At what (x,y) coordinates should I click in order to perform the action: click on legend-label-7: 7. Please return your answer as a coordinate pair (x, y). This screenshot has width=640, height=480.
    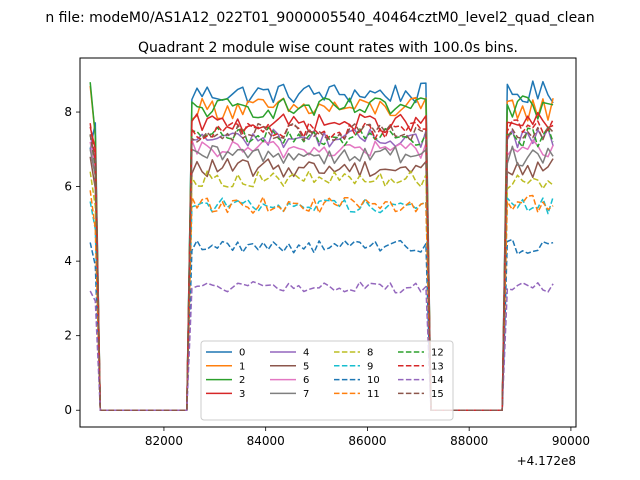
    Looking at the image, I should click on (306, 394).